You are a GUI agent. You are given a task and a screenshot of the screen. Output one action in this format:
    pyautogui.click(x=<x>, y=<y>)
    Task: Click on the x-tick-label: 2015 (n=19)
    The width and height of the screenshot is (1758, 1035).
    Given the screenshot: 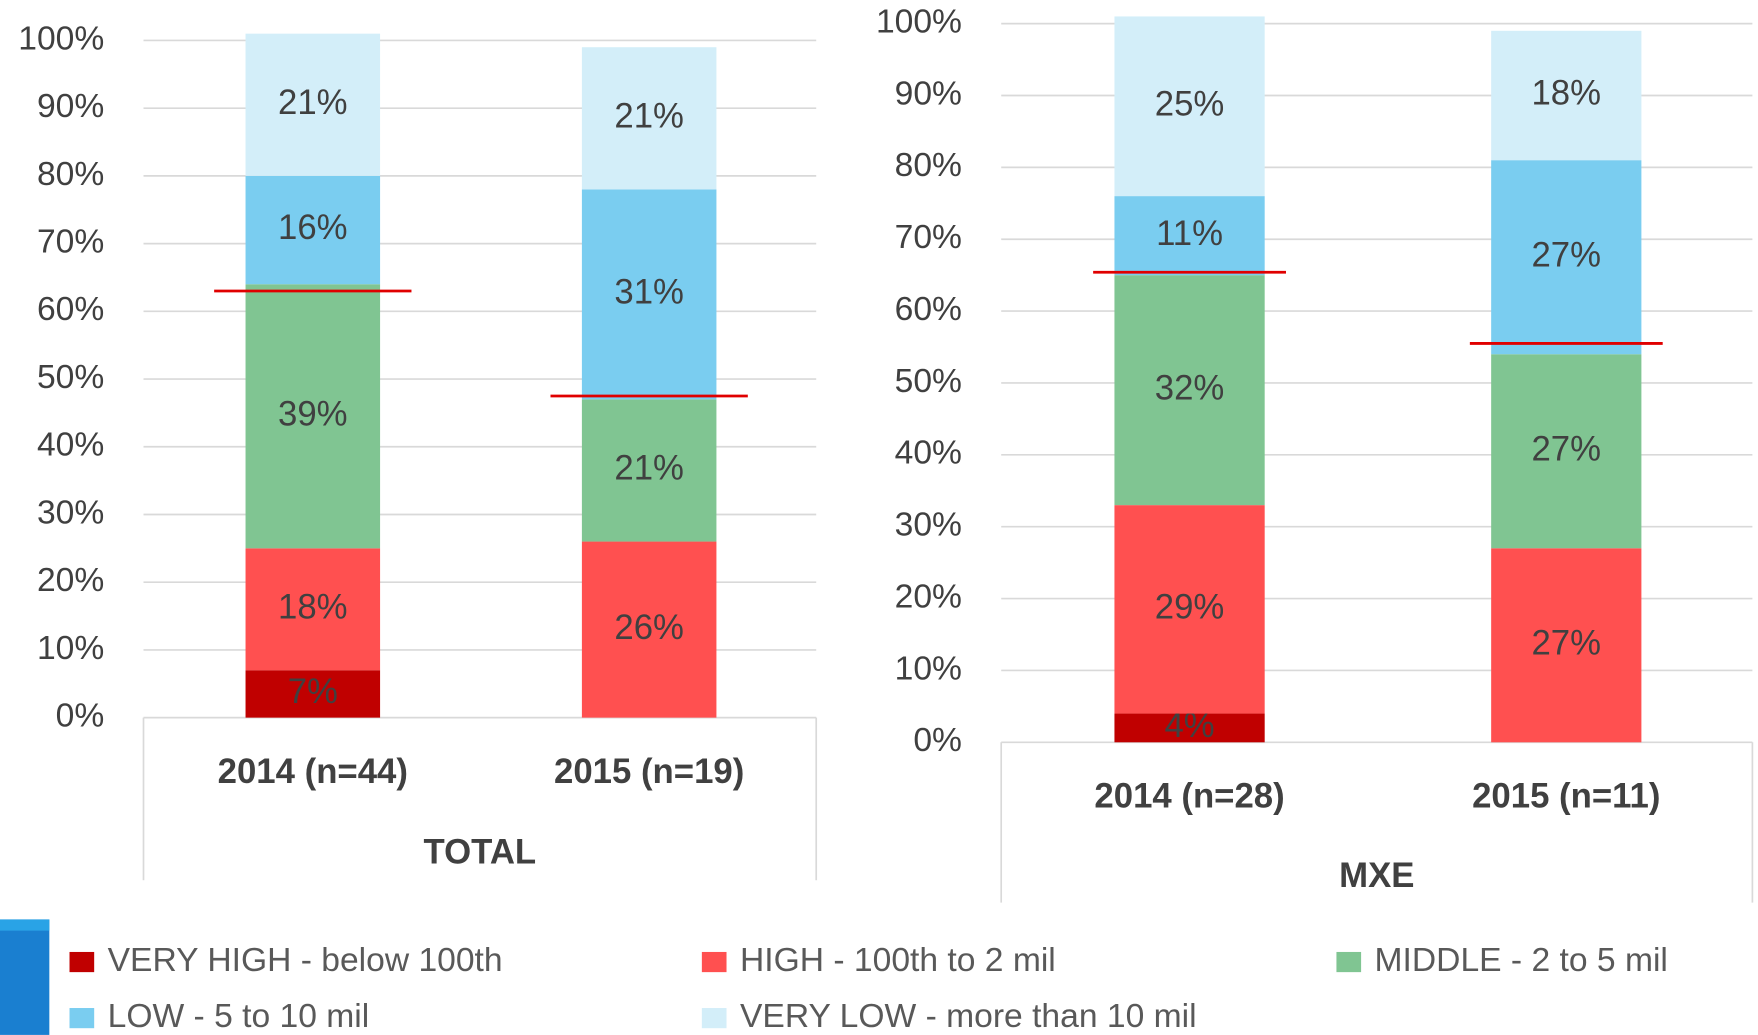 What is the action you would take?
    pyautogui.click(x=649, y=772)
    